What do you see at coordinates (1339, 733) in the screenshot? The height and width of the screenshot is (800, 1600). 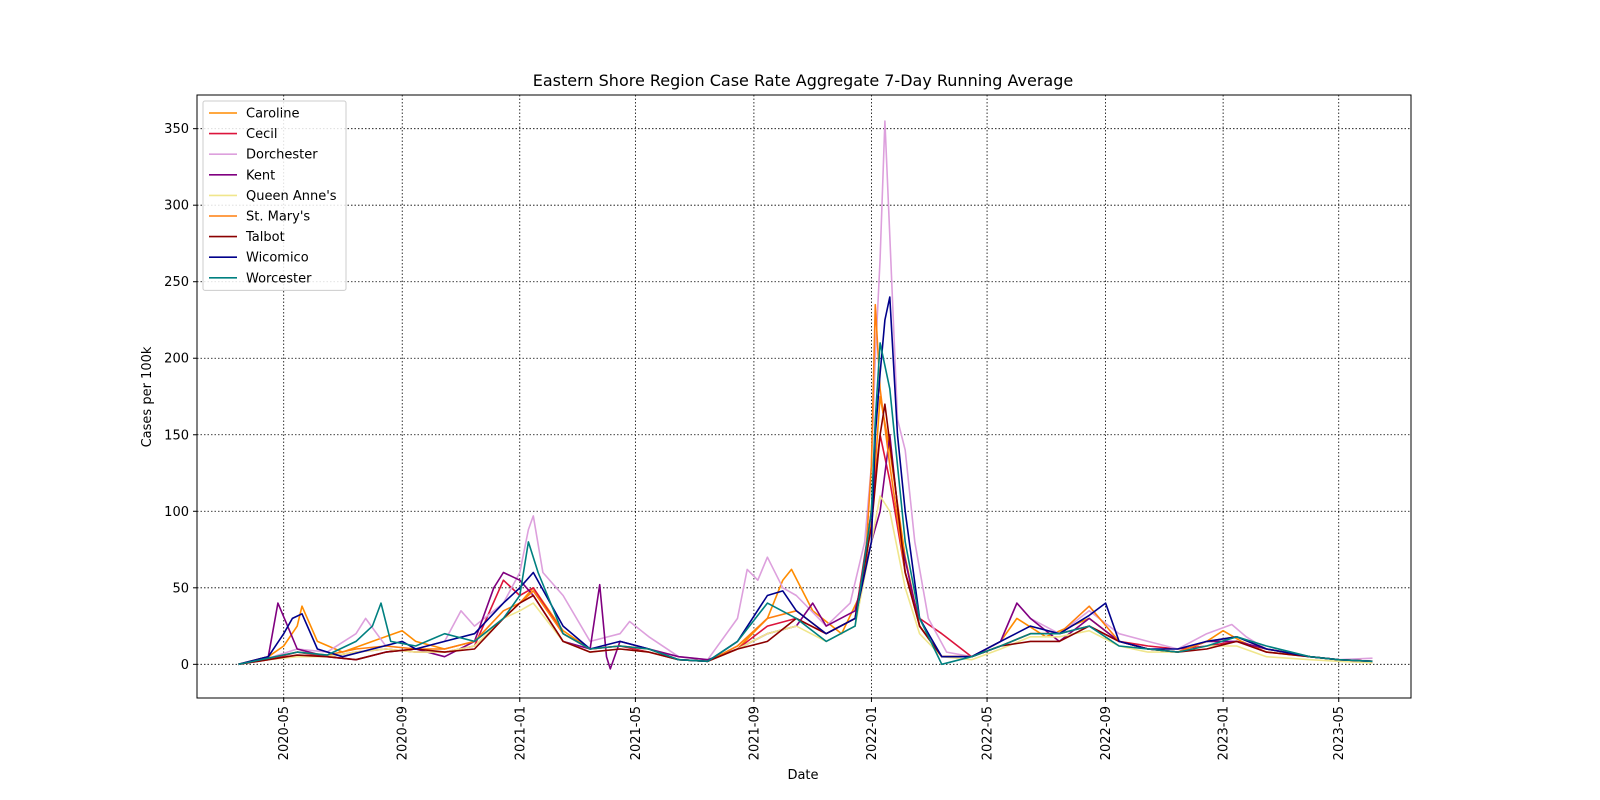 I see `x-tick-label: 2023-05` at bounding box center [1339, 733].